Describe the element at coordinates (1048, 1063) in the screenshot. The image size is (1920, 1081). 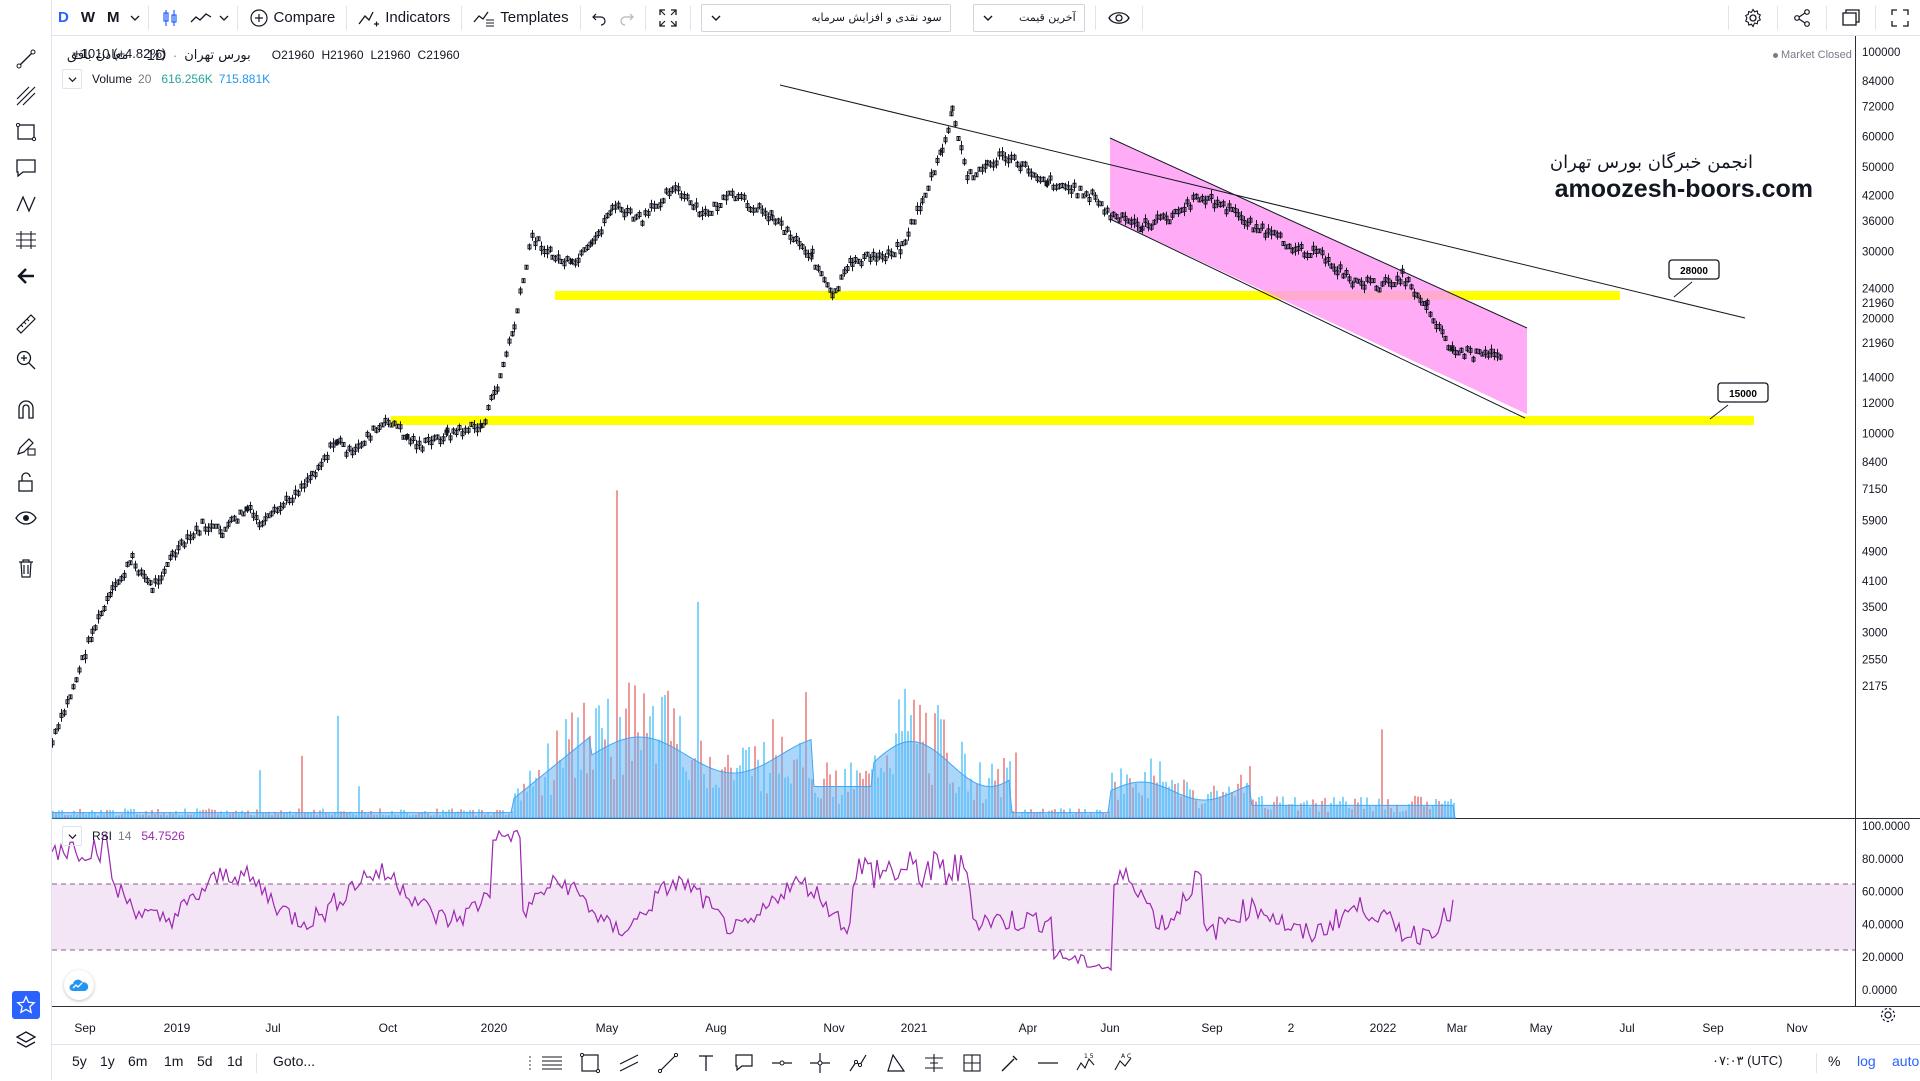
I see `horizontal-line-icon` at that location.